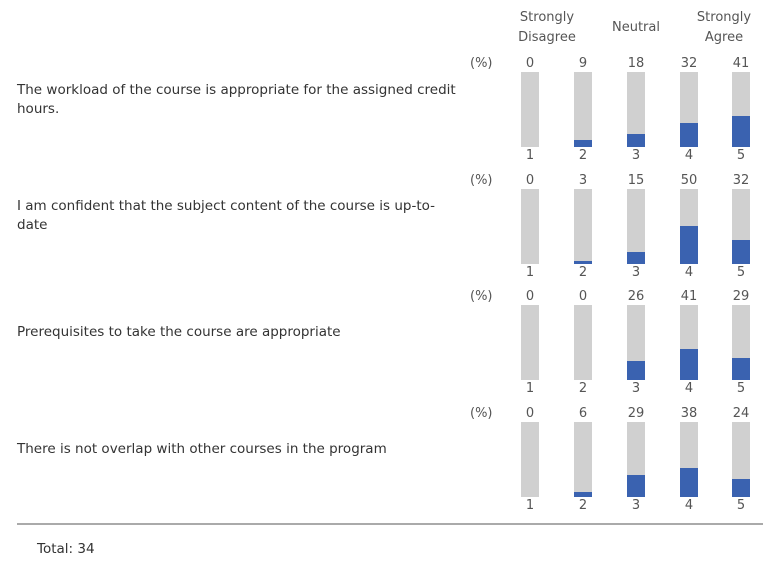 This screenshot has height=565, width=763. I want to click on header-low: Strongly Disagree, so click(547, 27).